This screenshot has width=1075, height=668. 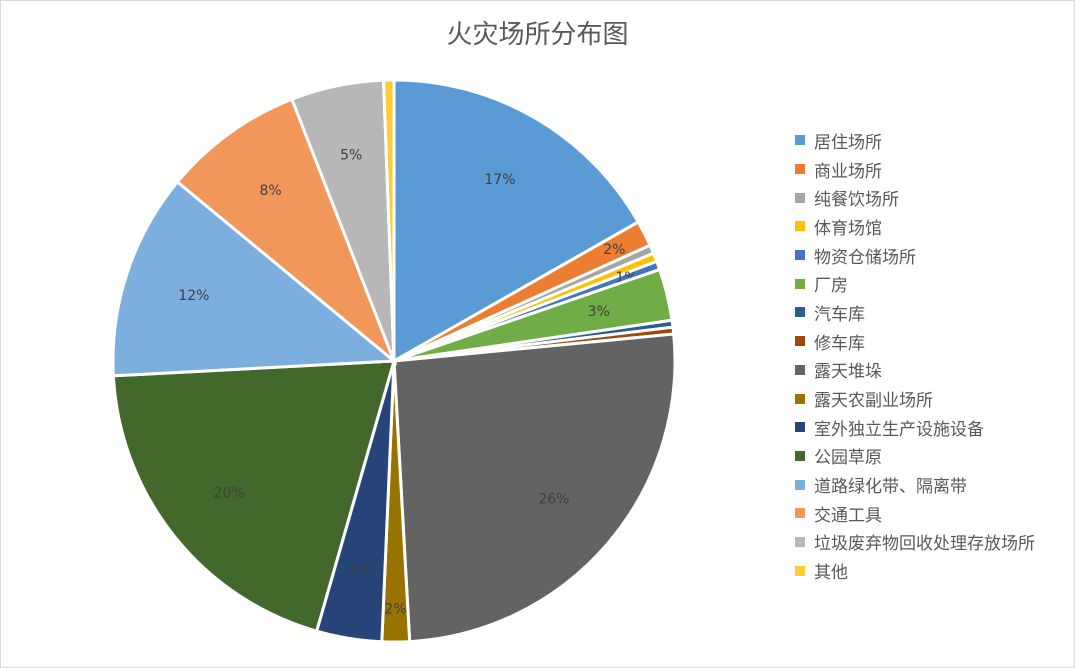 I want to click on data-label: 12%, so click(x=193, y=296).